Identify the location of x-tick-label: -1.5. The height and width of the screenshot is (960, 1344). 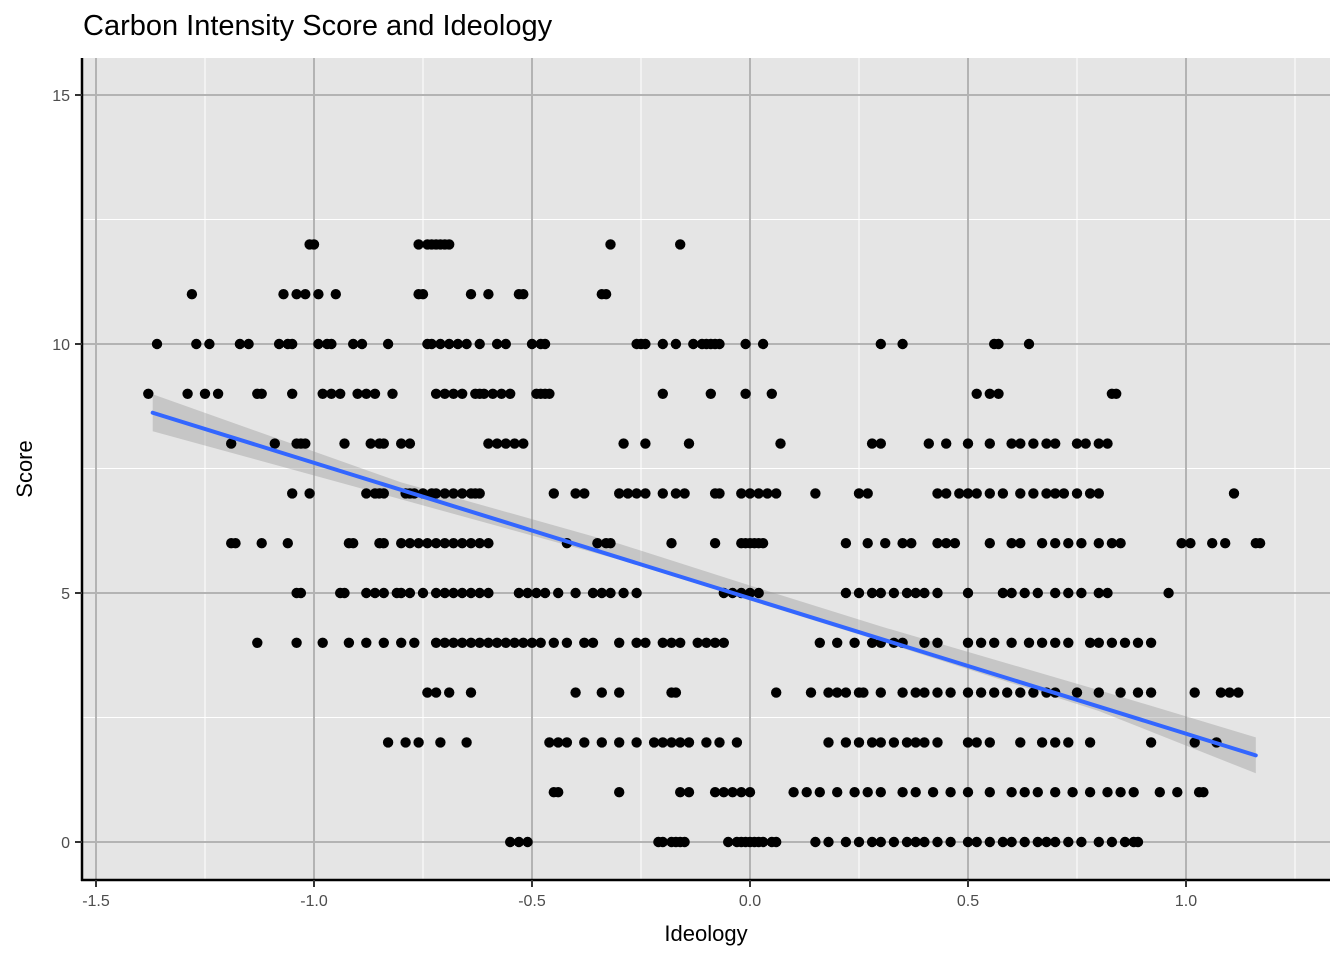
(96, 901).